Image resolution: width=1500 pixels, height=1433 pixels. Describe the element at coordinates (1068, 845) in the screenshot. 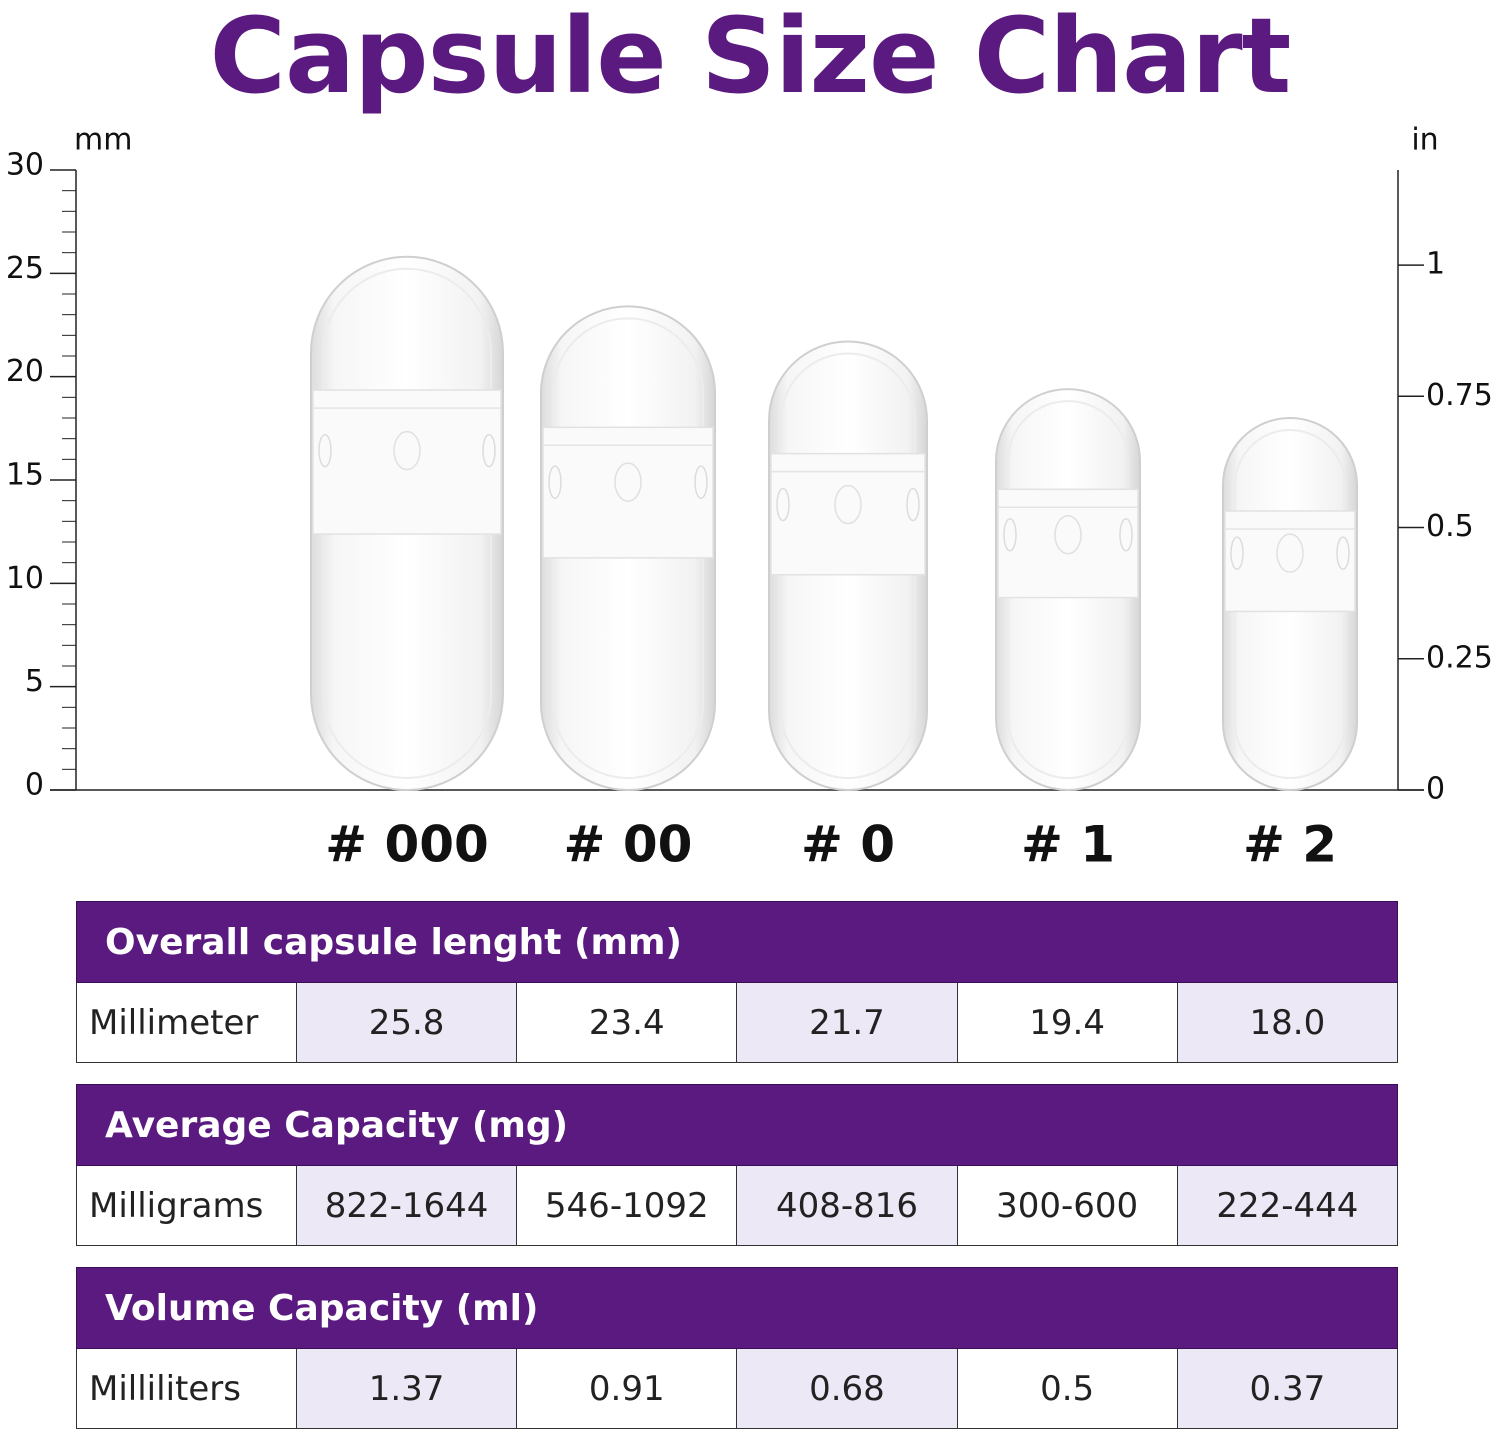

I see `category-label-4: # 1` at that location.